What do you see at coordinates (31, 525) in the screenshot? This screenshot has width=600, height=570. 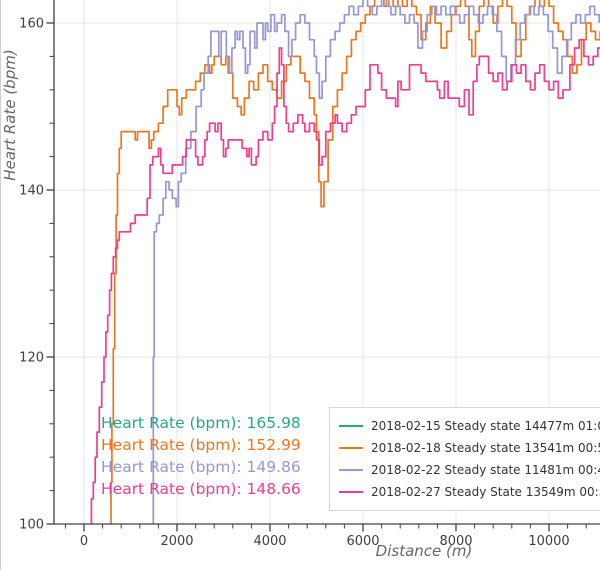 I see `y-tick-label: 100` at bounding box center [31, 525].